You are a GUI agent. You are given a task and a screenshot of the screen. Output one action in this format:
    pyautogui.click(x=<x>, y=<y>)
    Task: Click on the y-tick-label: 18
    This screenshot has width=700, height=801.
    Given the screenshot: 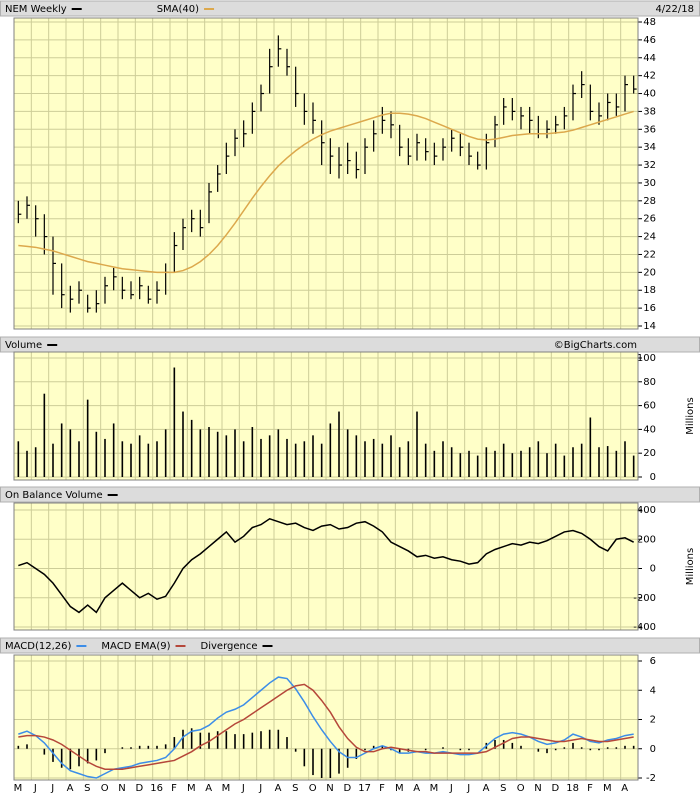 What is the action you would take?
    pyautogui.click(x=649, y=290)
    